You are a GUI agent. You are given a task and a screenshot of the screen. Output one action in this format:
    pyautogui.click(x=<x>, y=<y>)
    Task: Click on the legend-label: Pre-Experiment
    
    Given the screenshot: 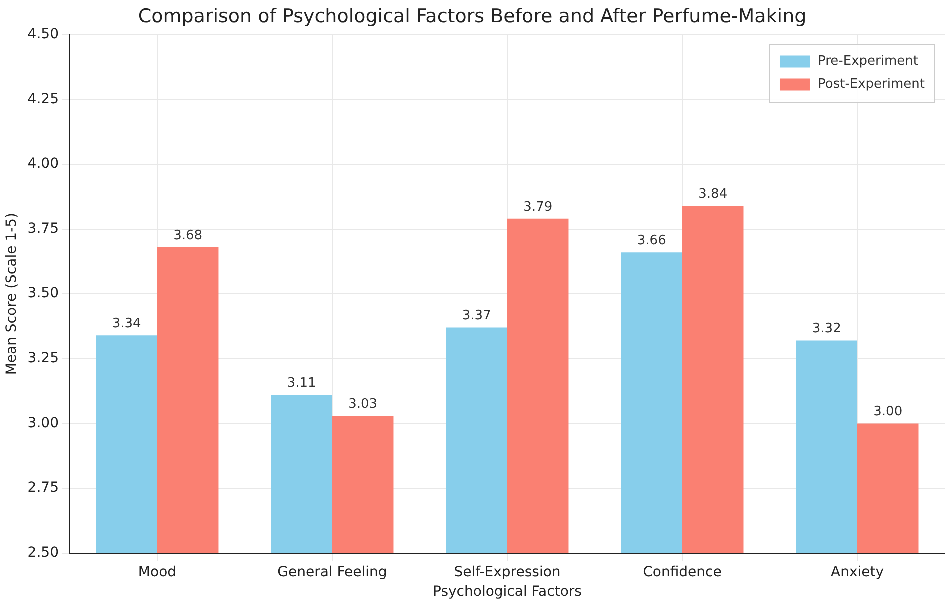 What is the action you would take?
    pyautogui.click(x=868, y=62)
    